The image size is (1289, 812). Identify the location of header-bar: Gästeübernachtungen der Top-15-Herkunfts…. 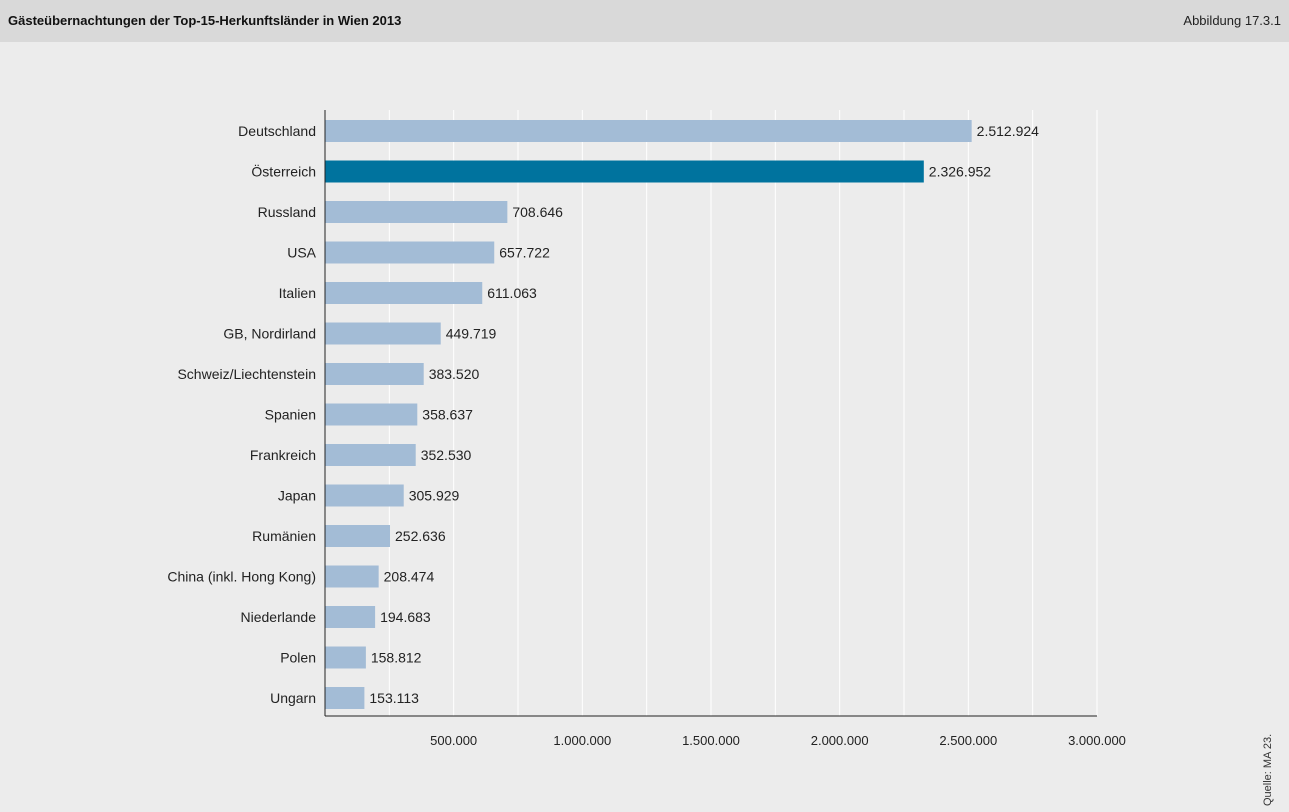
(644, 21).